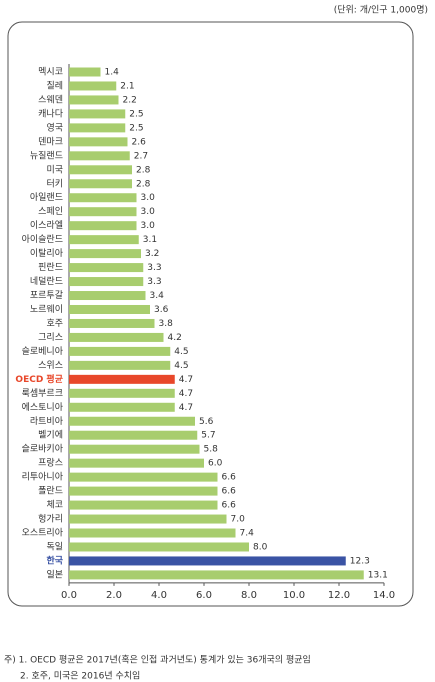 Image resolution: width=435 pixels, height=682 pixels. Describe the element at coordinates (50, 99) in the screenshot. I see `y-tick-label: 스웨덴` at that location.